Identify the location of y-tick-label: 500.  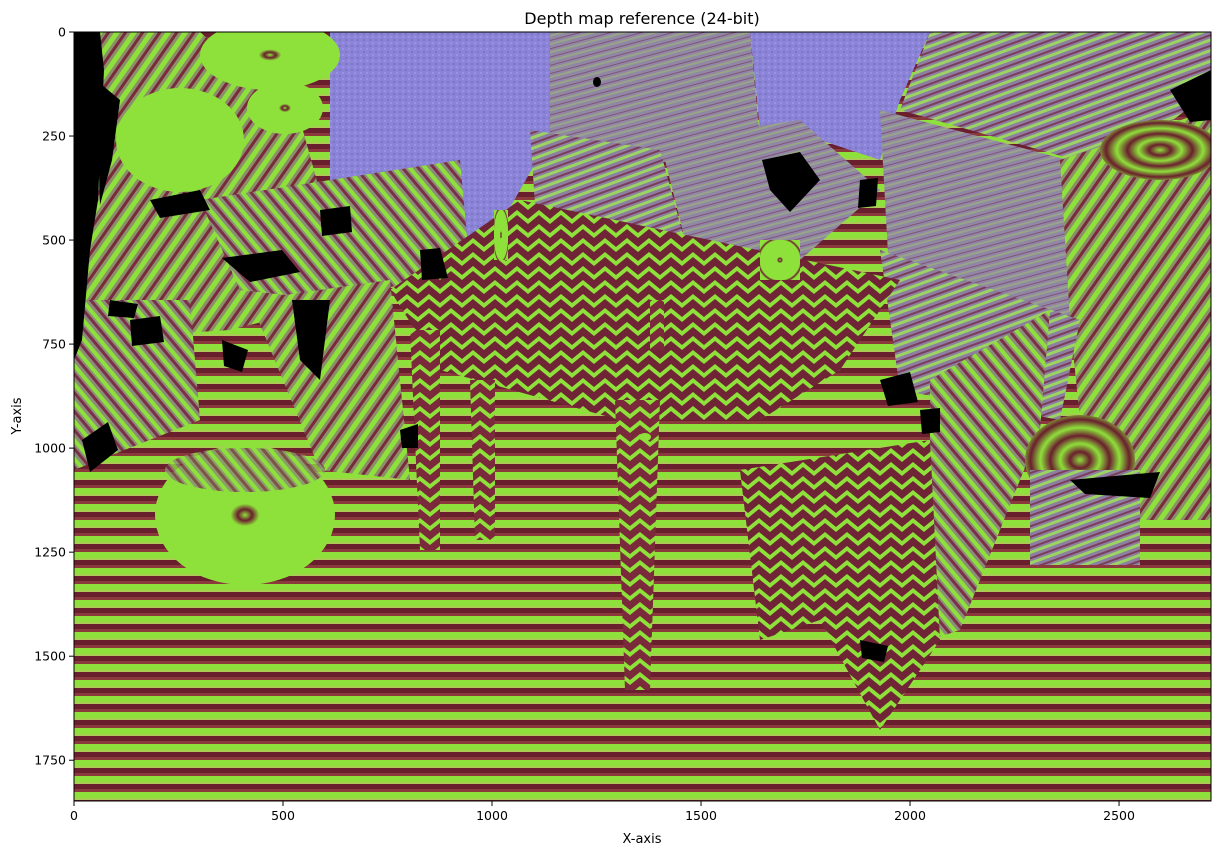
(54, 240).